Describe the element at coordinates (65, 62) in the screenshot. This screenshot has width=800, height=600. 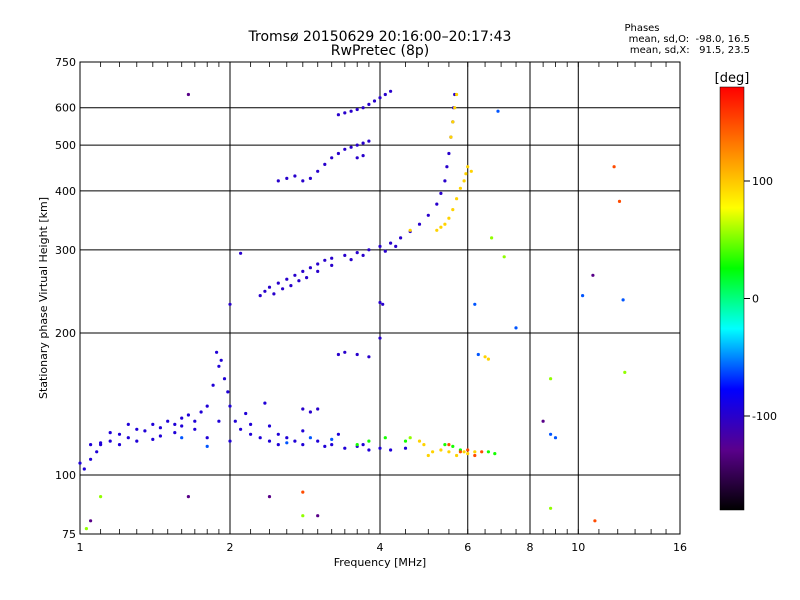
I see `y-tick-label: 750` at that location.